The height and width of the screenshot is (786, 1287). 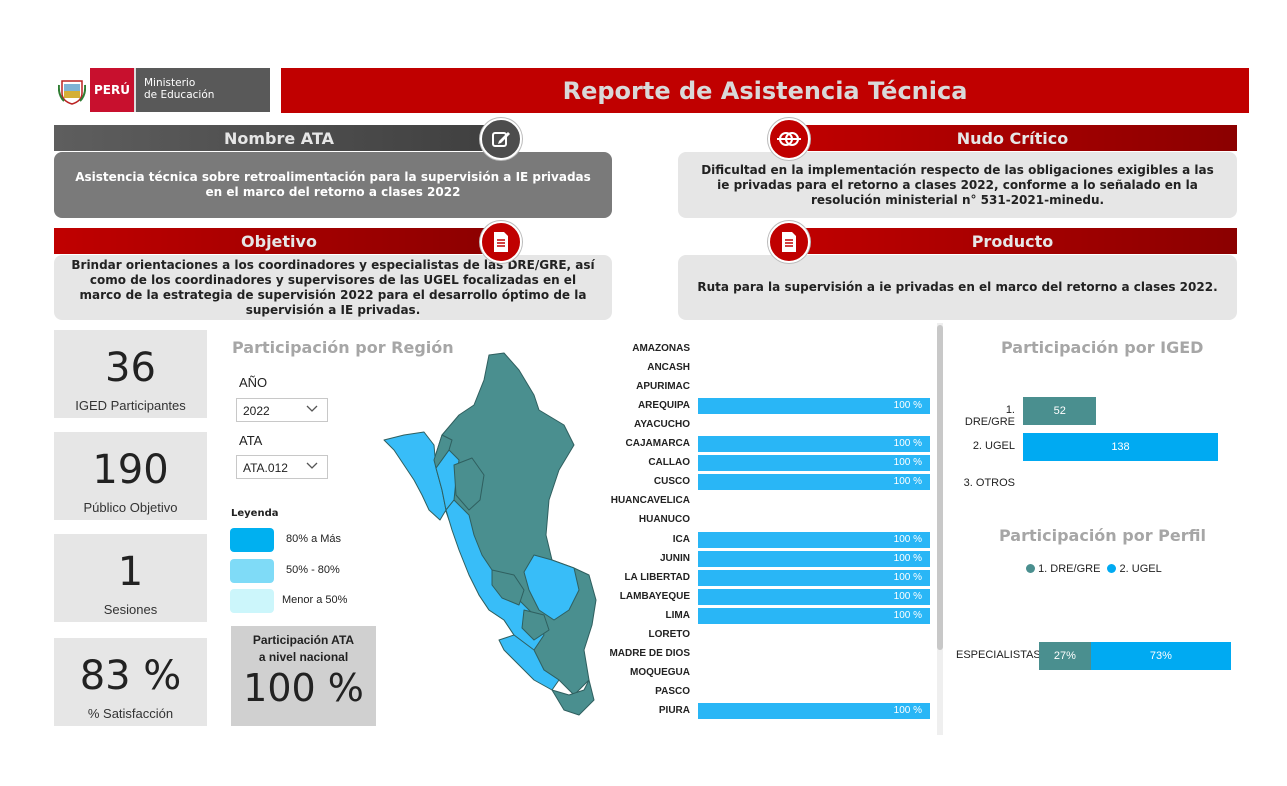 I want to click on kpi-label: IGED Participantes, so click(x=130, y=405).